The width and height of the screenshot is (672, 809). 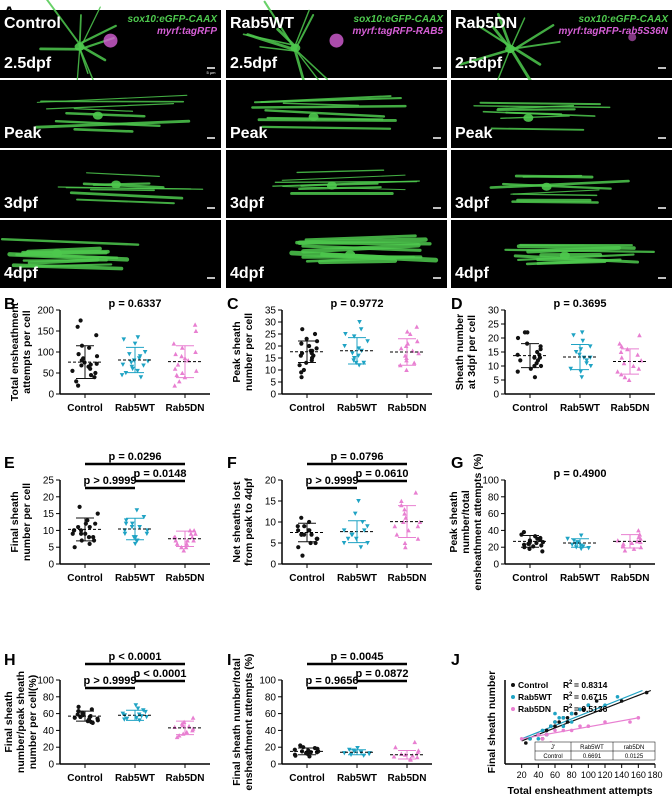 What do you see at coordinates (9, 463) in the screenshot?
I see `panel-letter: E` at bounding box center [9, 463].